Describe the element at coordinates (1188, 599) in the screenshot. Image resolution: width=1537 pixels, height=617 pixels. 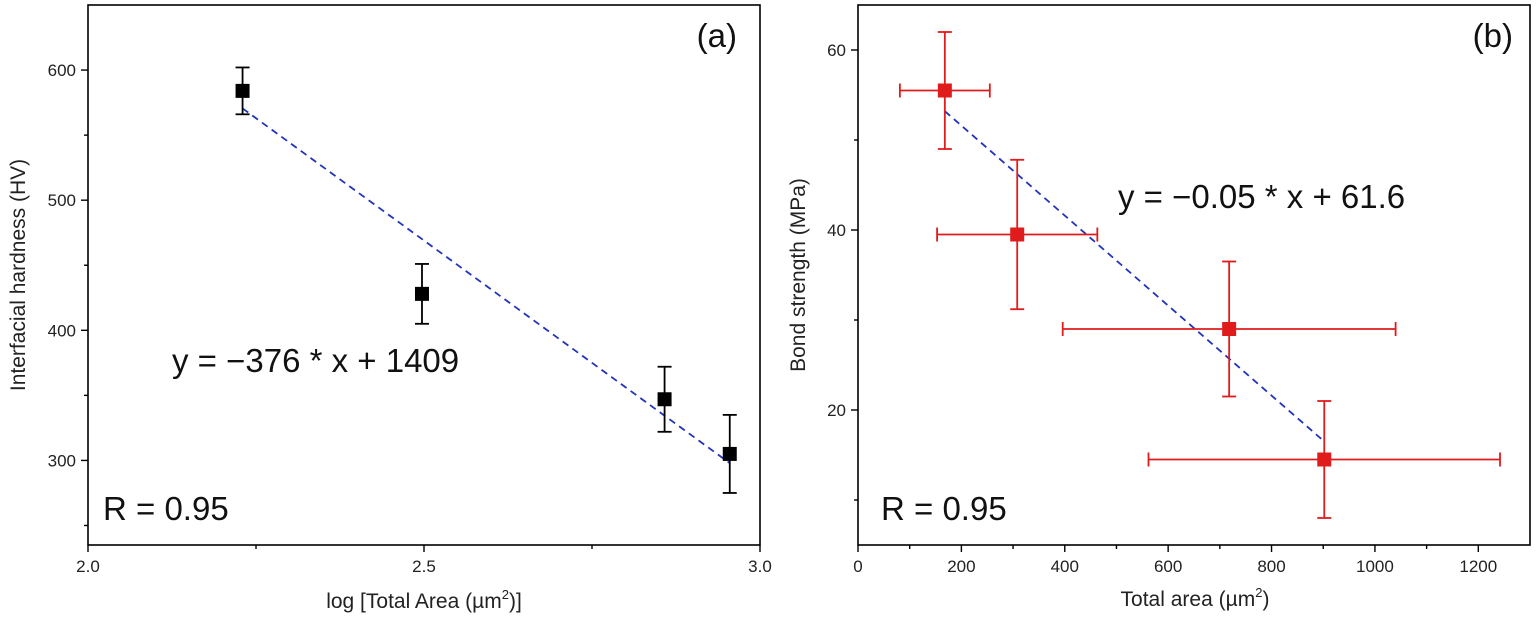
I see `x-axis-title-b-main: Total area (µm` at that location.